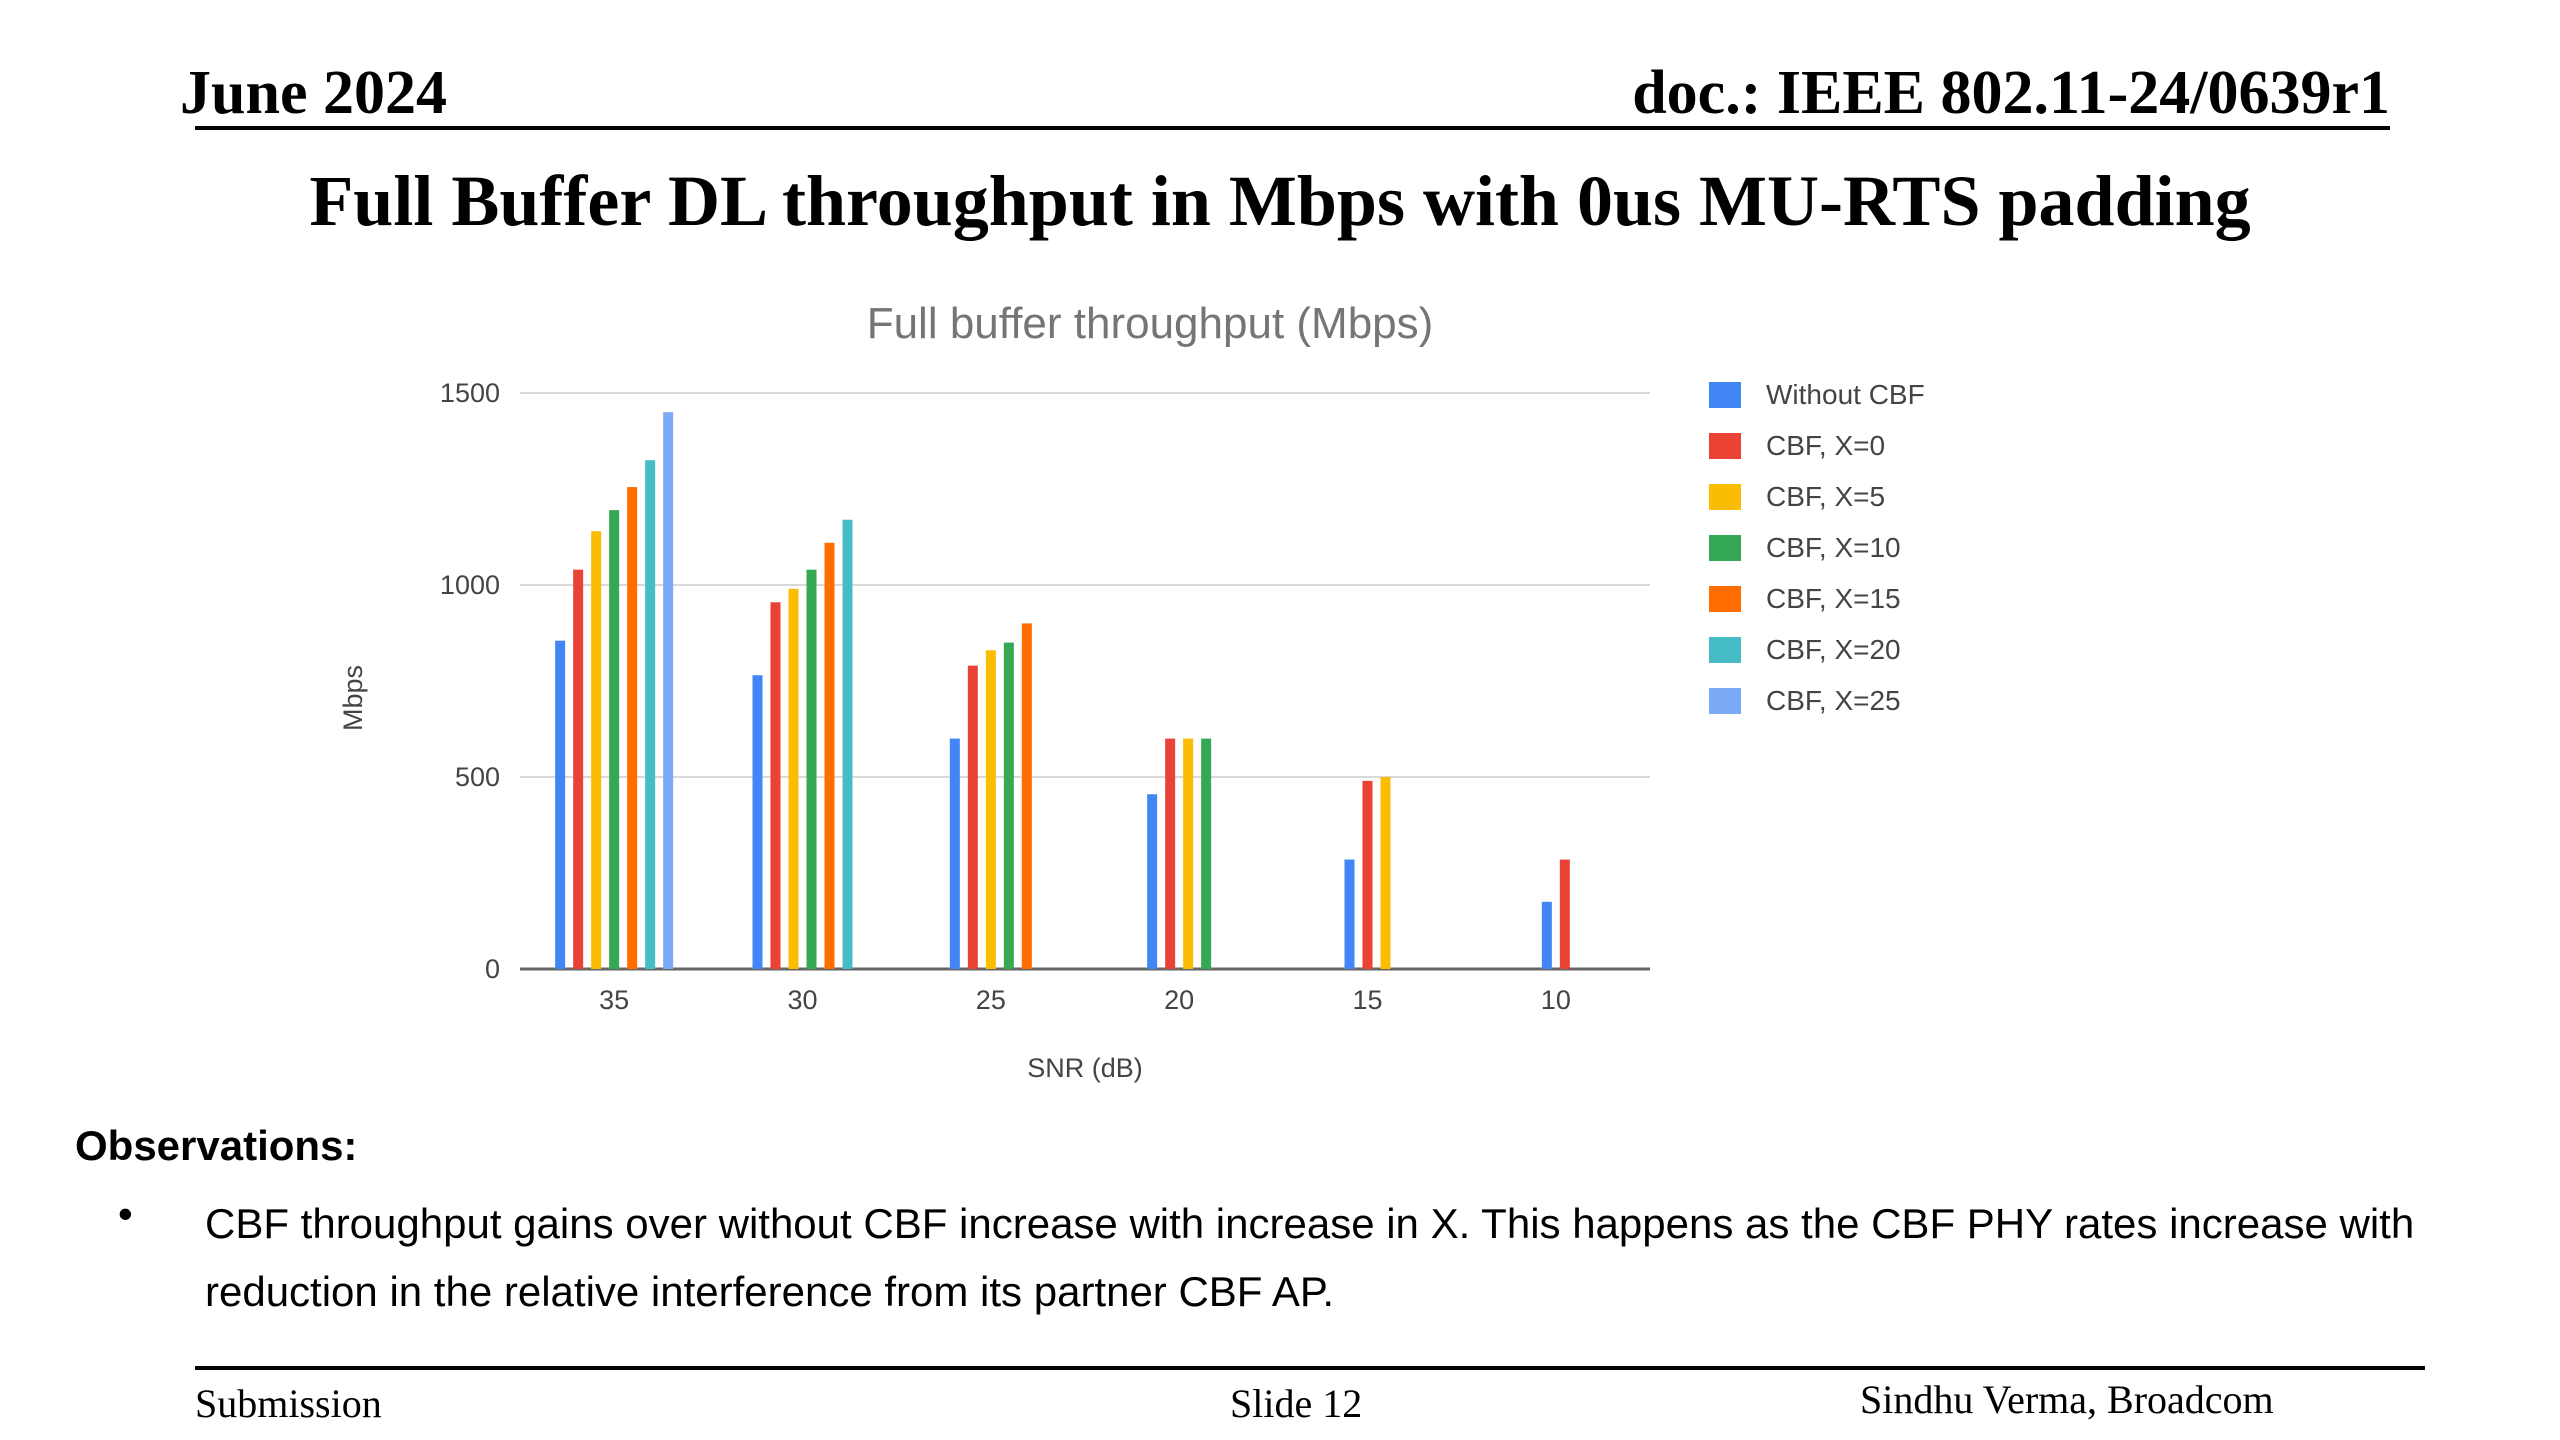  Describe the element at coordinates (1150, 323) in the screenshot. I see `chart-title: Full buffer throughput (Mbps)` at that location.